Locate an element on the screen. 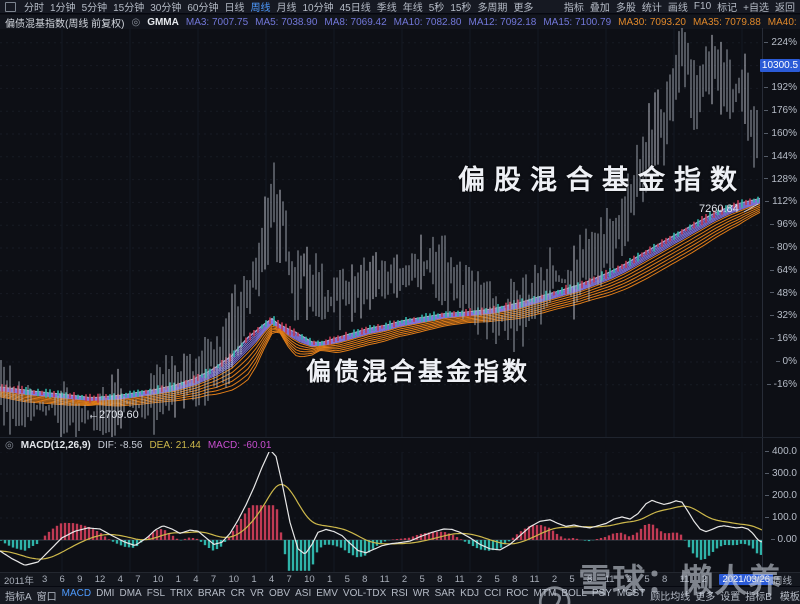  price-axis-label-112: 112% is located at coordinates (775, 201).